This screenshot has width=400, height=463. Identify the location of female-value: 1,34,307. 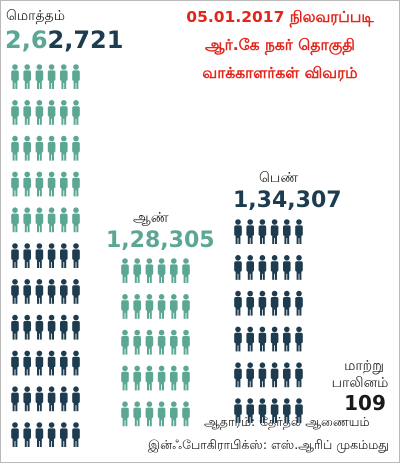
(287, 200).